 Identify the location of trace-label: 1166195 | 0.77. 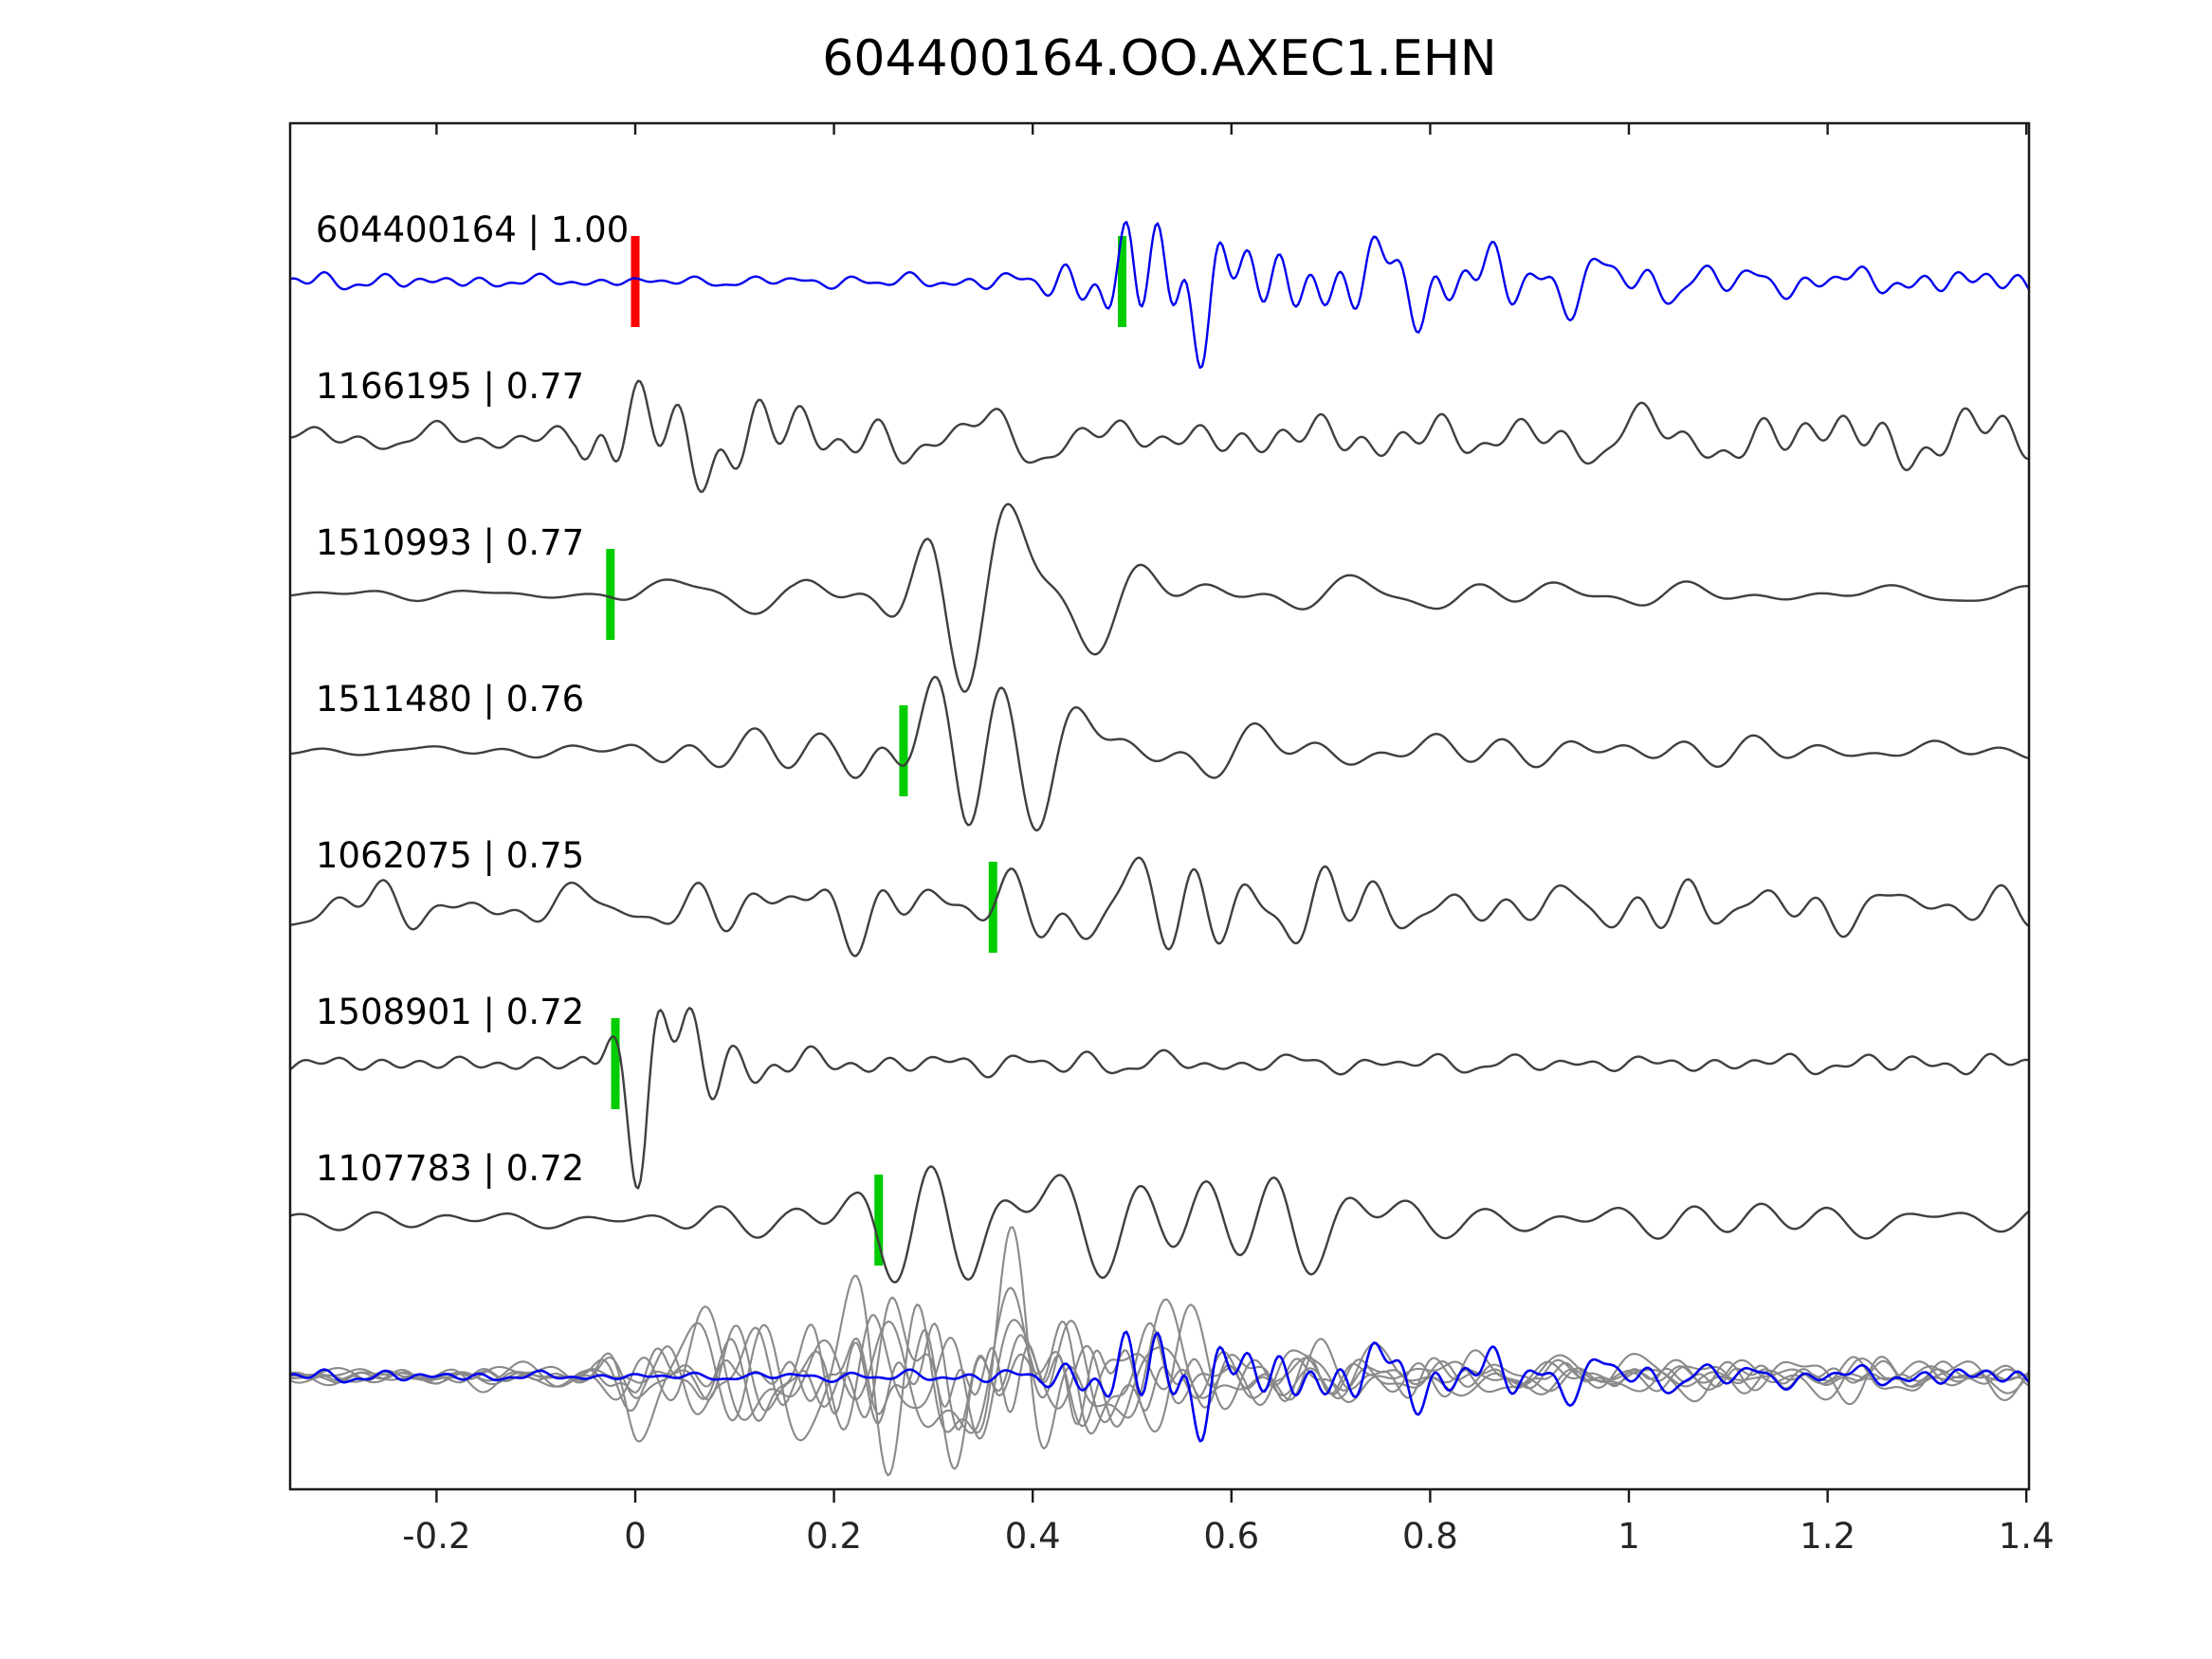
(450, 386).